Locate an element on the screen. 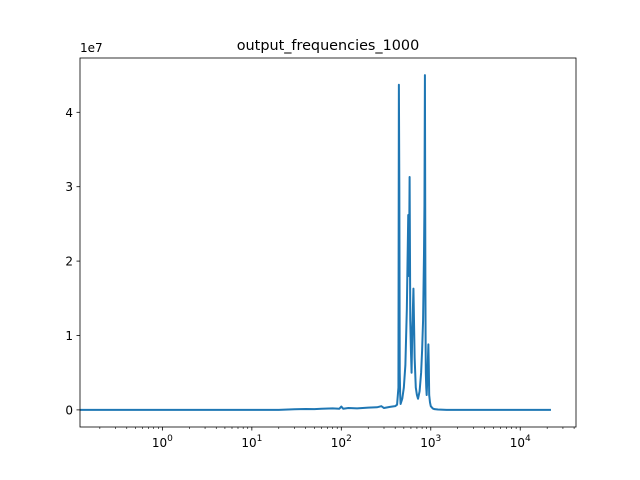 The image size is (640, 480). y-tick-label: 4 is located at coordinates (69, 113).